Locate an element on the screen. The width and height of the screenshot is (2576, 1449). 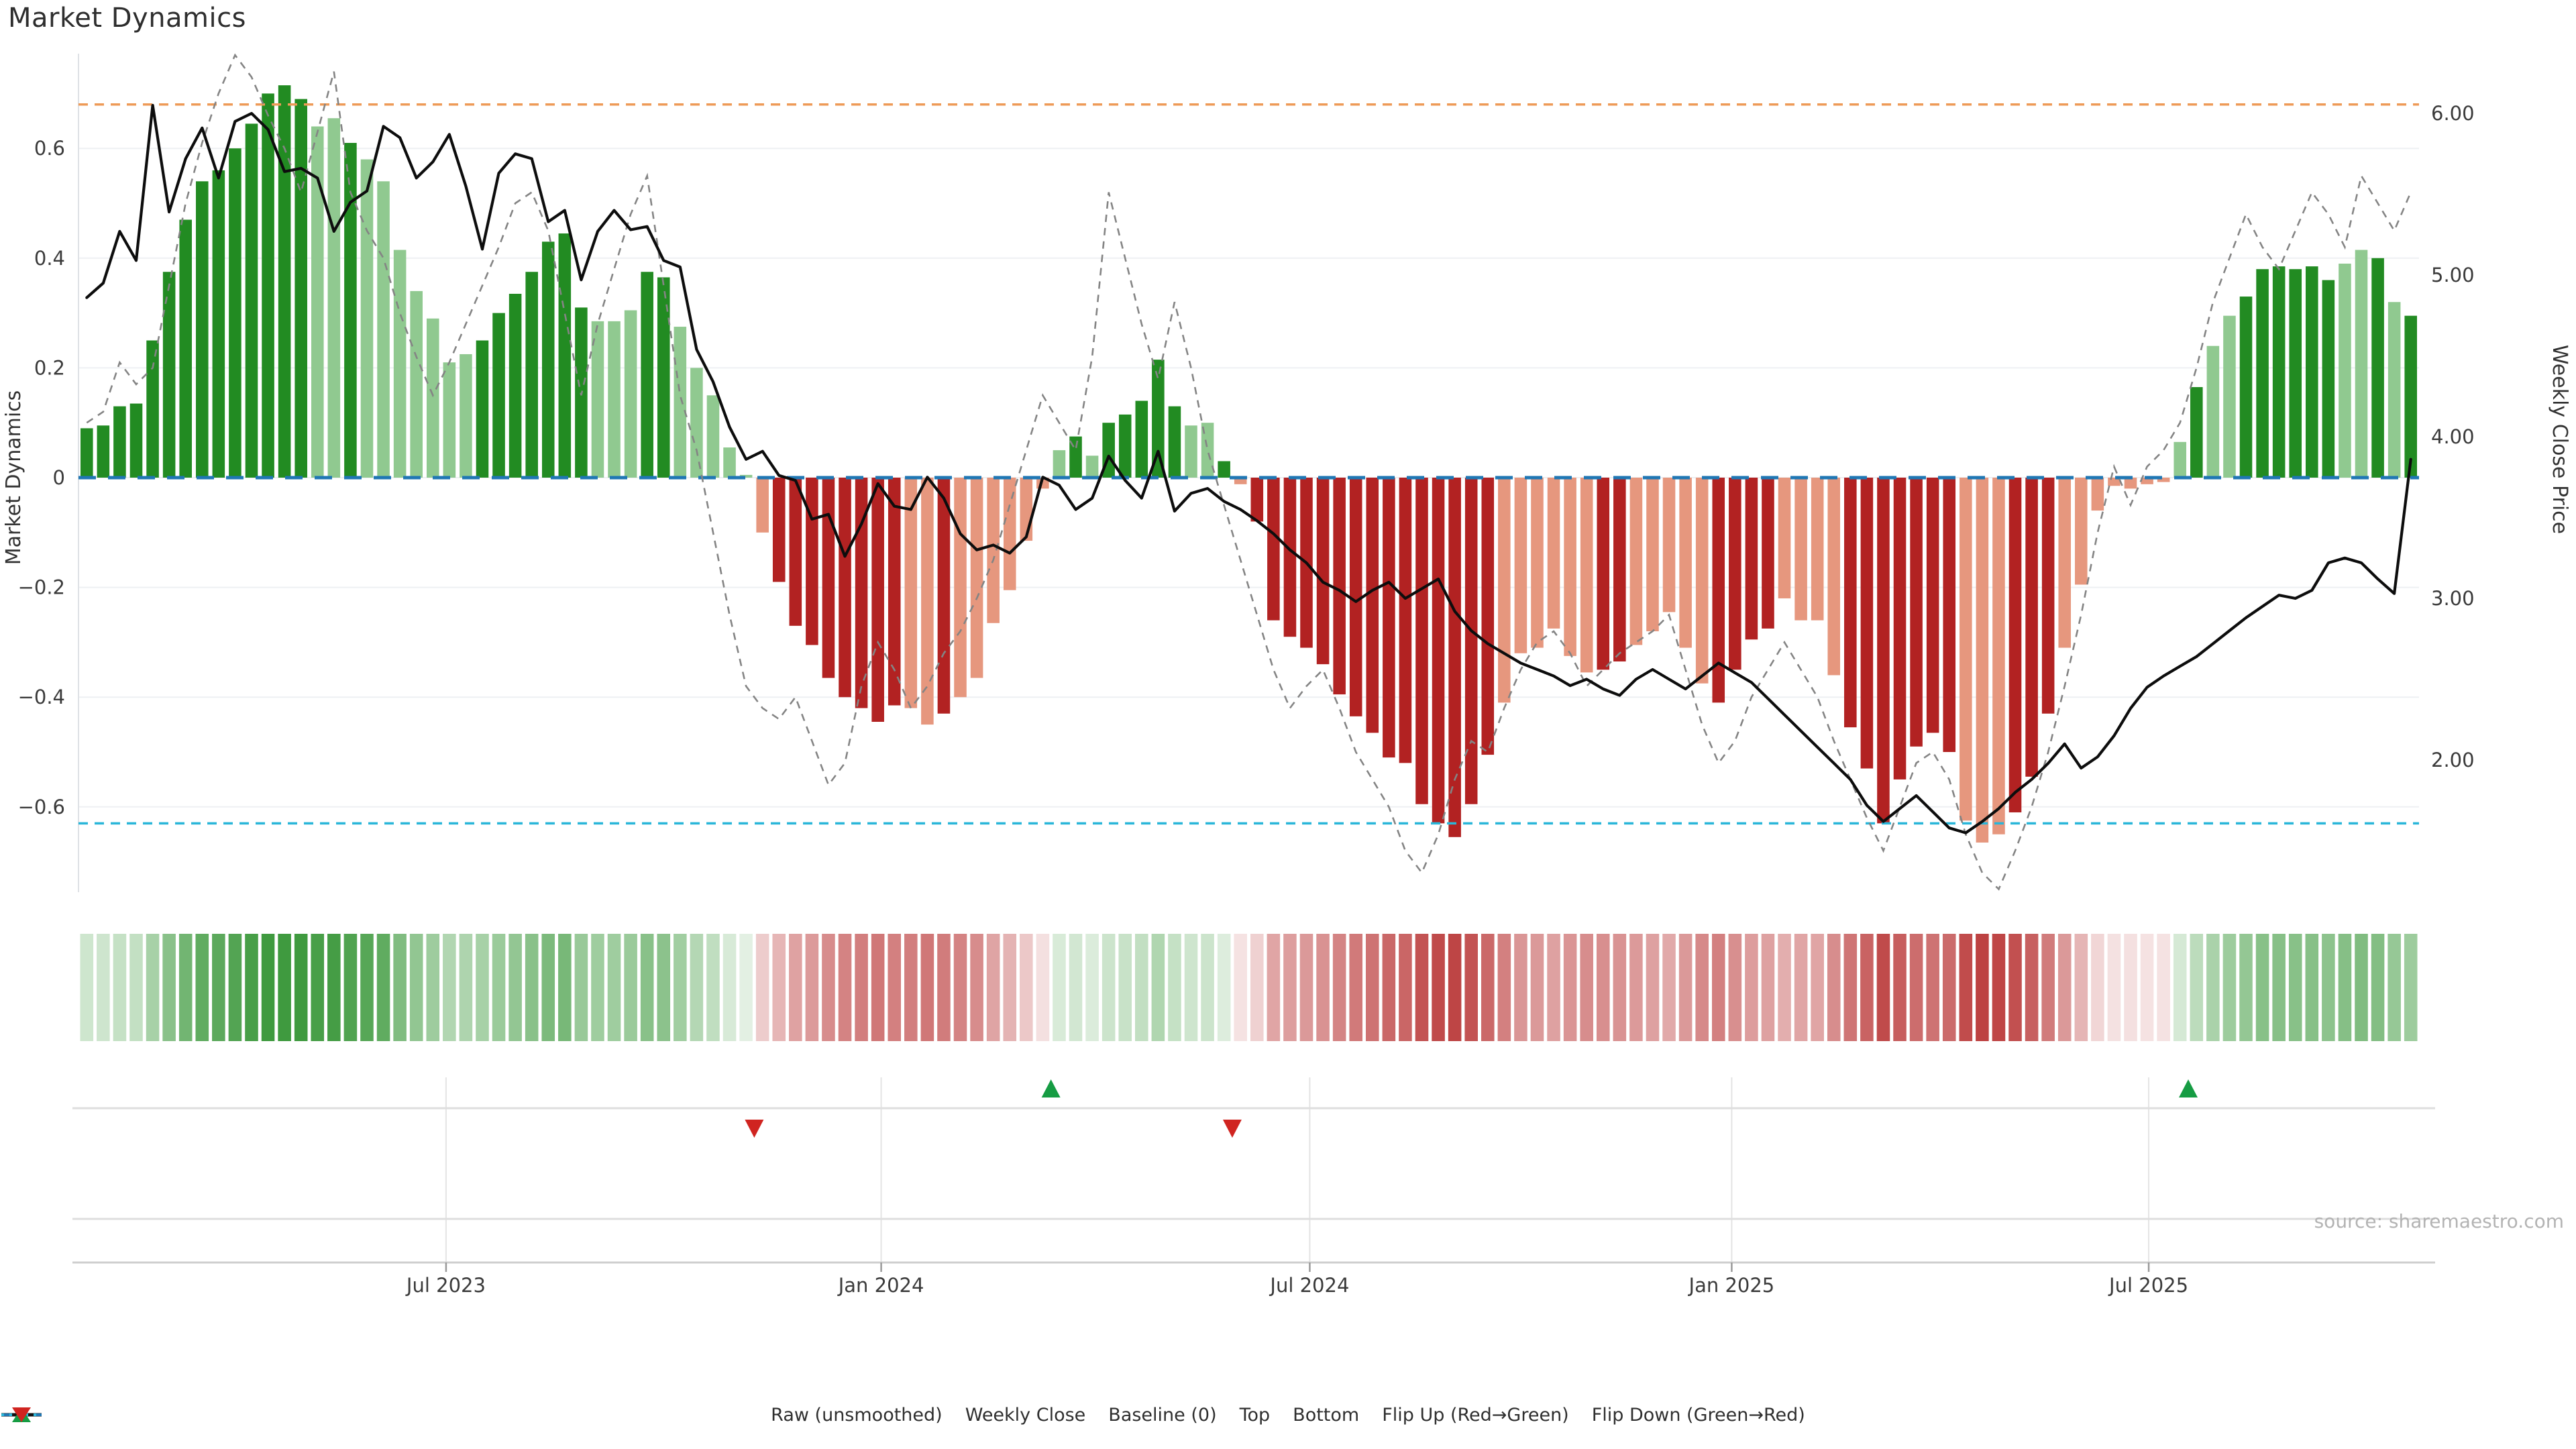
triangle-down-icon is located at coordinates (21, 1414).